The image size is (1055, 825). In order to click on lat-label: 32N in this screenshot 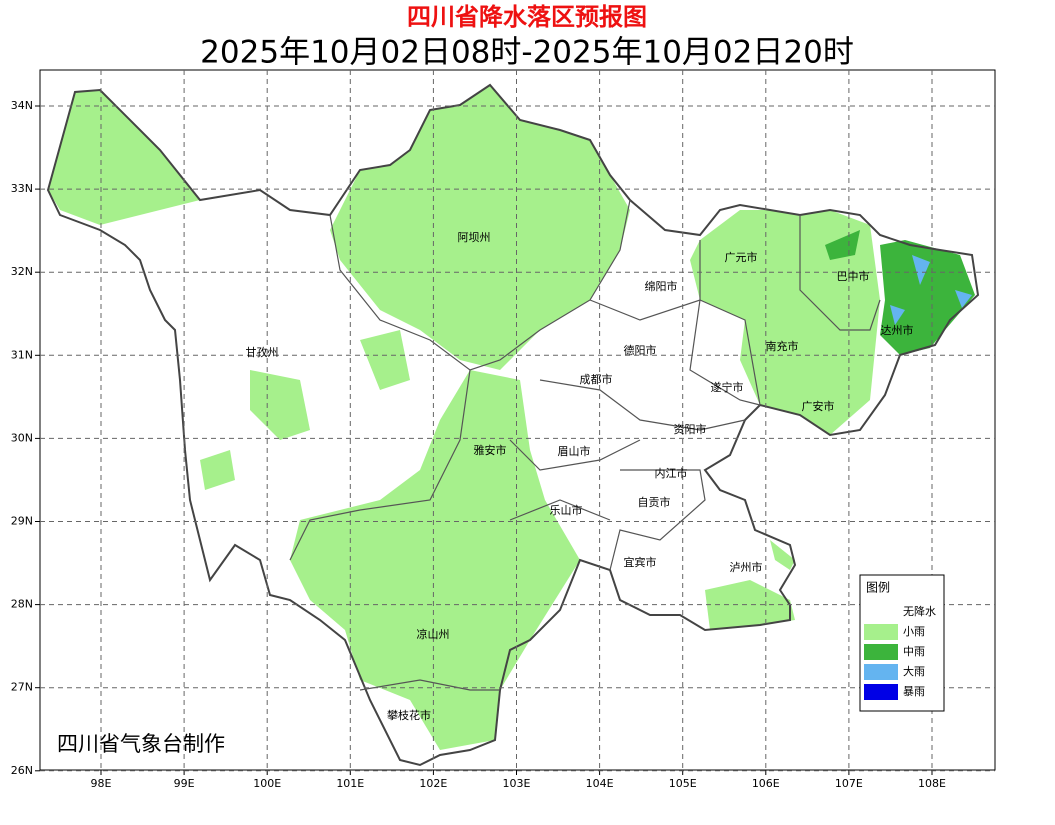, I will do `click(22, 271)`.